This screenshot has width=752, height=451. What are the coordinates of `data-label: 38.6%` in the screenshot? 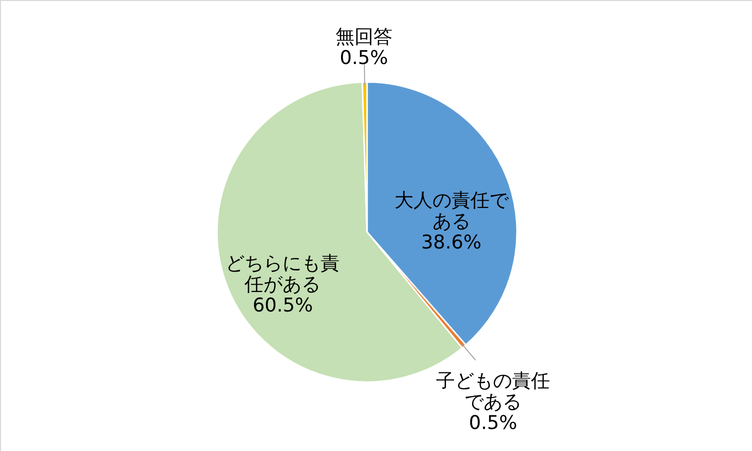 It's located at (451, 242).